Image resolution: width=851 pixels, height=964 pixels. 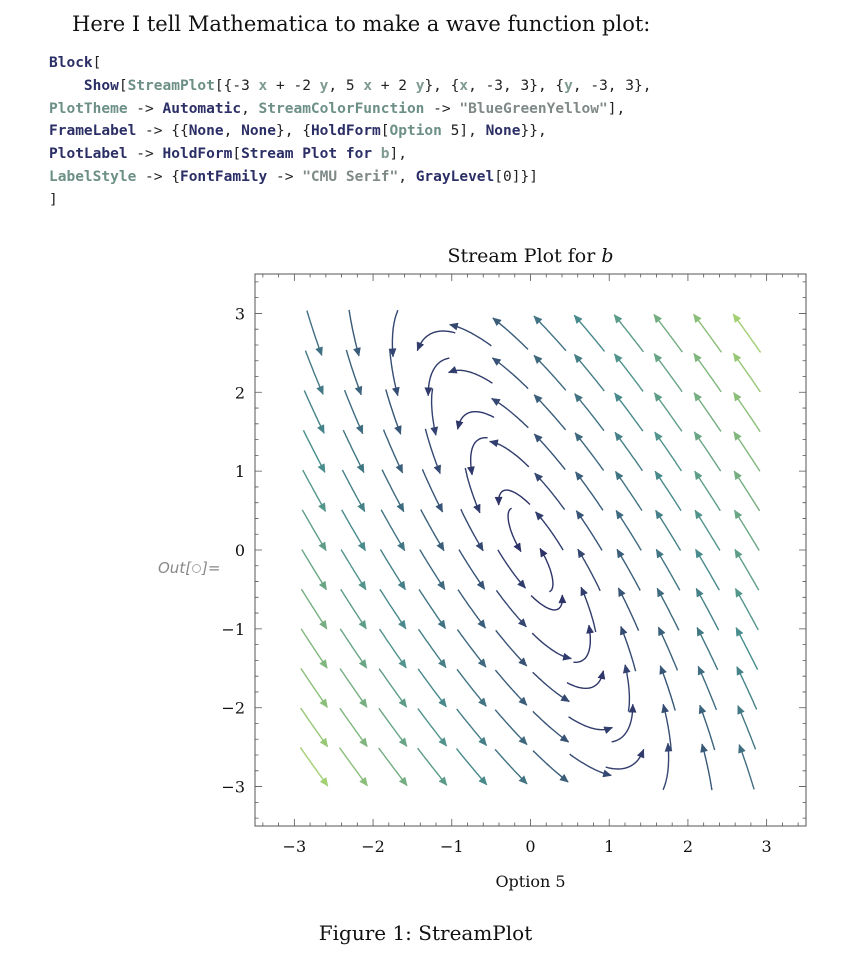 What do you see at coordinates (609, 846) in the screenshot?
I see `x-tick-label: 1` at bounding box center [609, 846].